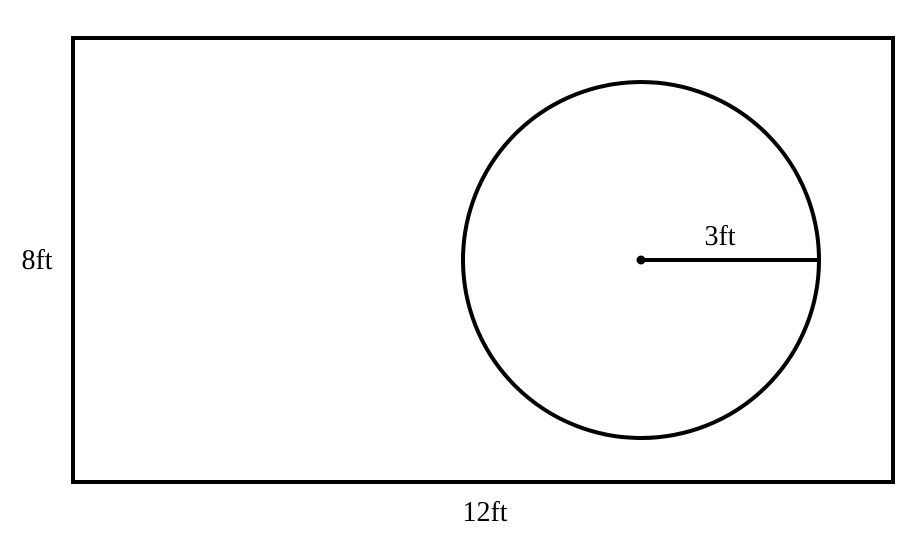 The image size is (924, 544). Describe the element at coordinates (36, 260) in the screenshot. I see `height-label: 8ft` at that location.